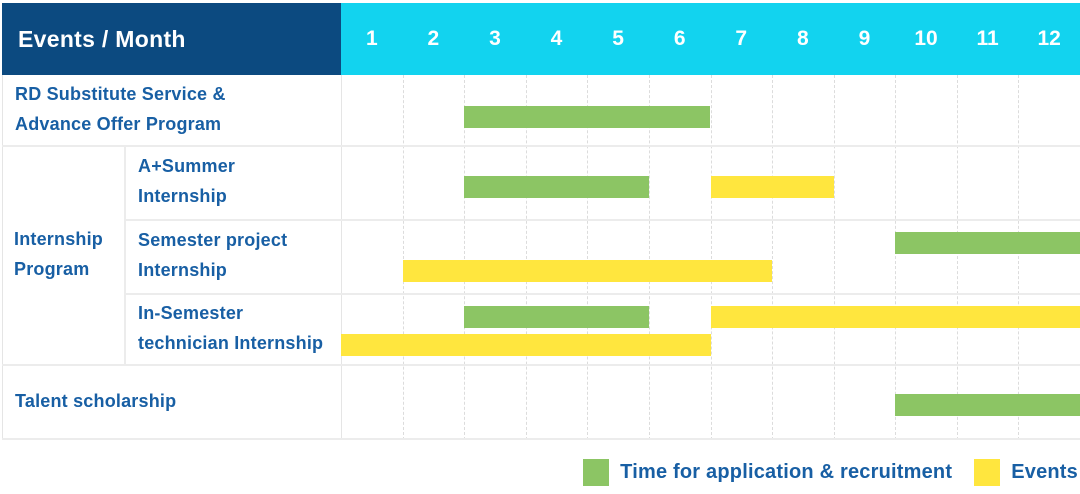 The height and width of the screenshot is (494, 1080). Describe the element at coordinates (495, 38) in the screenshot. I see `month-label: 3` at that location.